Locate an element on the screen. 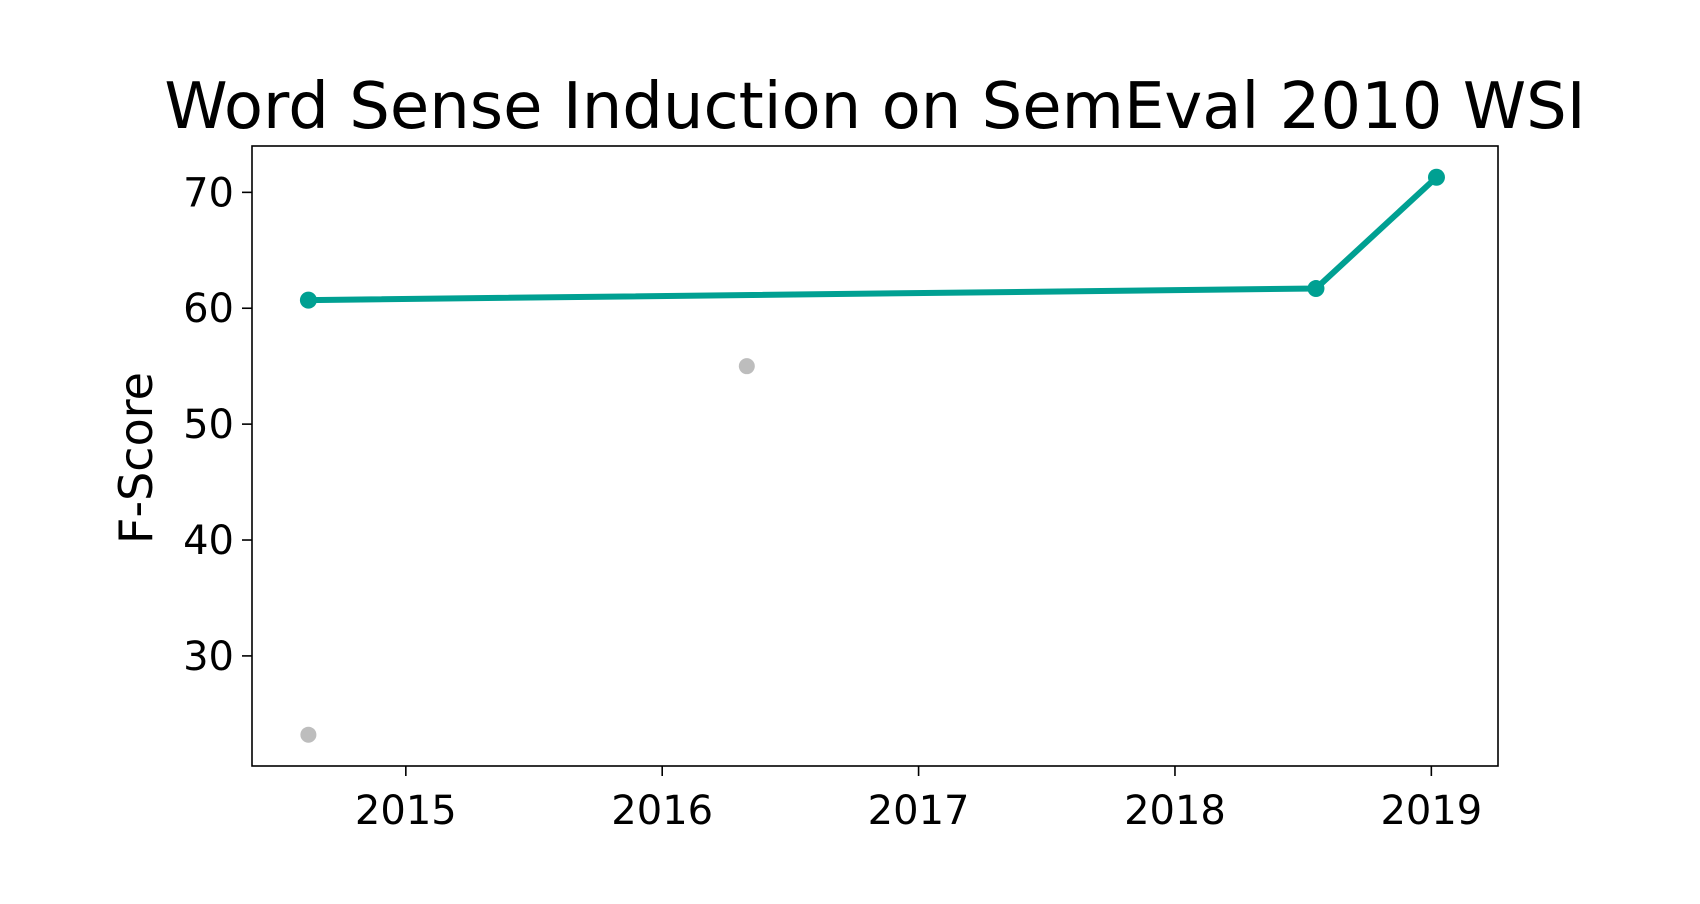 This screenshot has height=904, width=1700. y-tick-label: 50 is located at coordinates (208, 425).